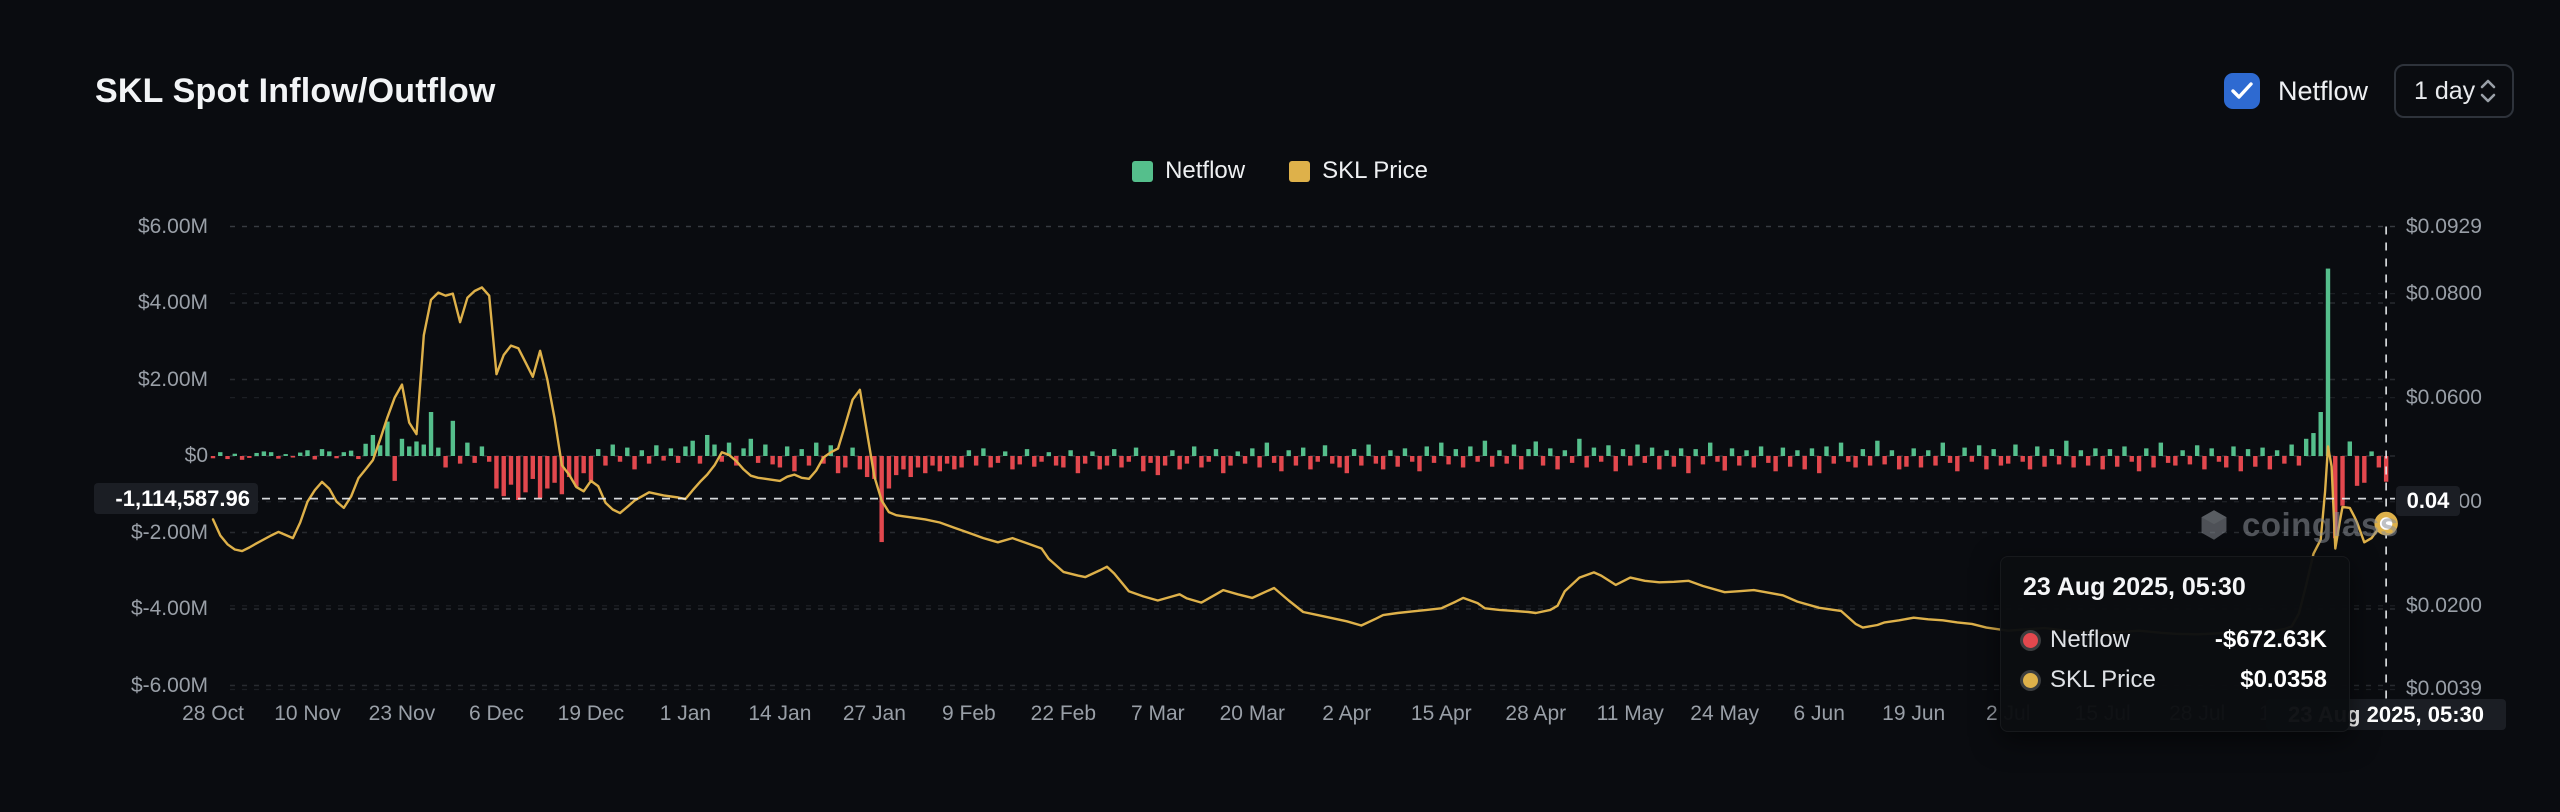 This screenshot has height=812, width=2560. I want to click on netflow-toggle: Netflow, so click(2295, 91).